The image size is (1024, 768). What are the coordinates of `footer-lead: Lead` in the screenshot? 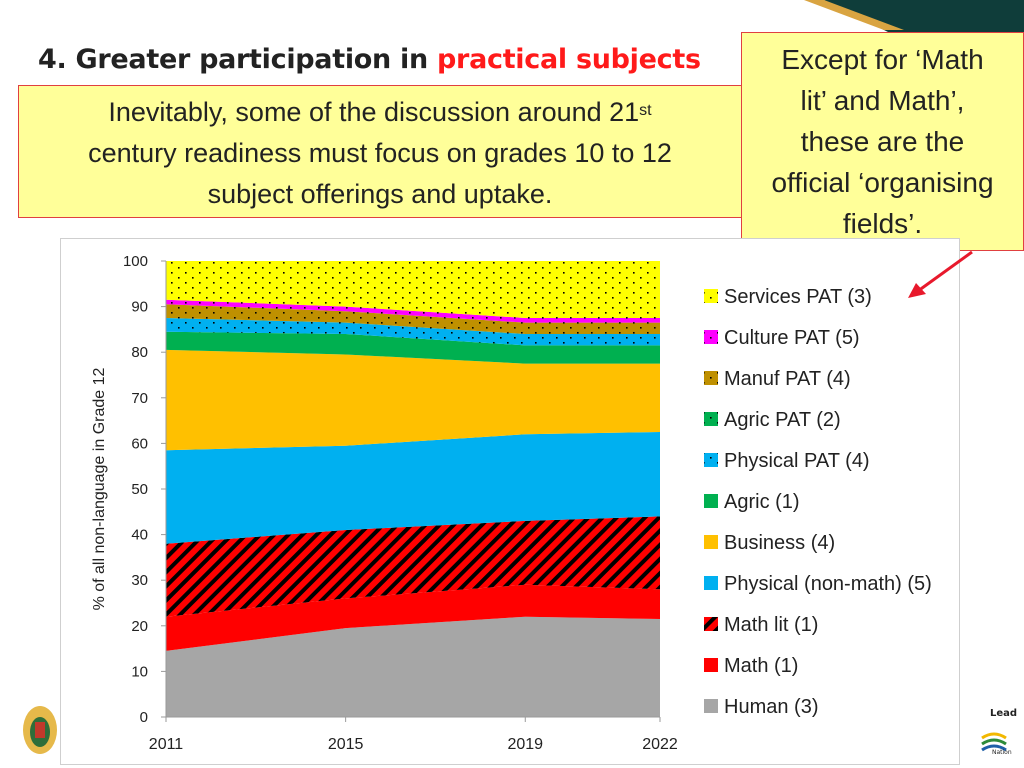 It's located at (1003, 713).